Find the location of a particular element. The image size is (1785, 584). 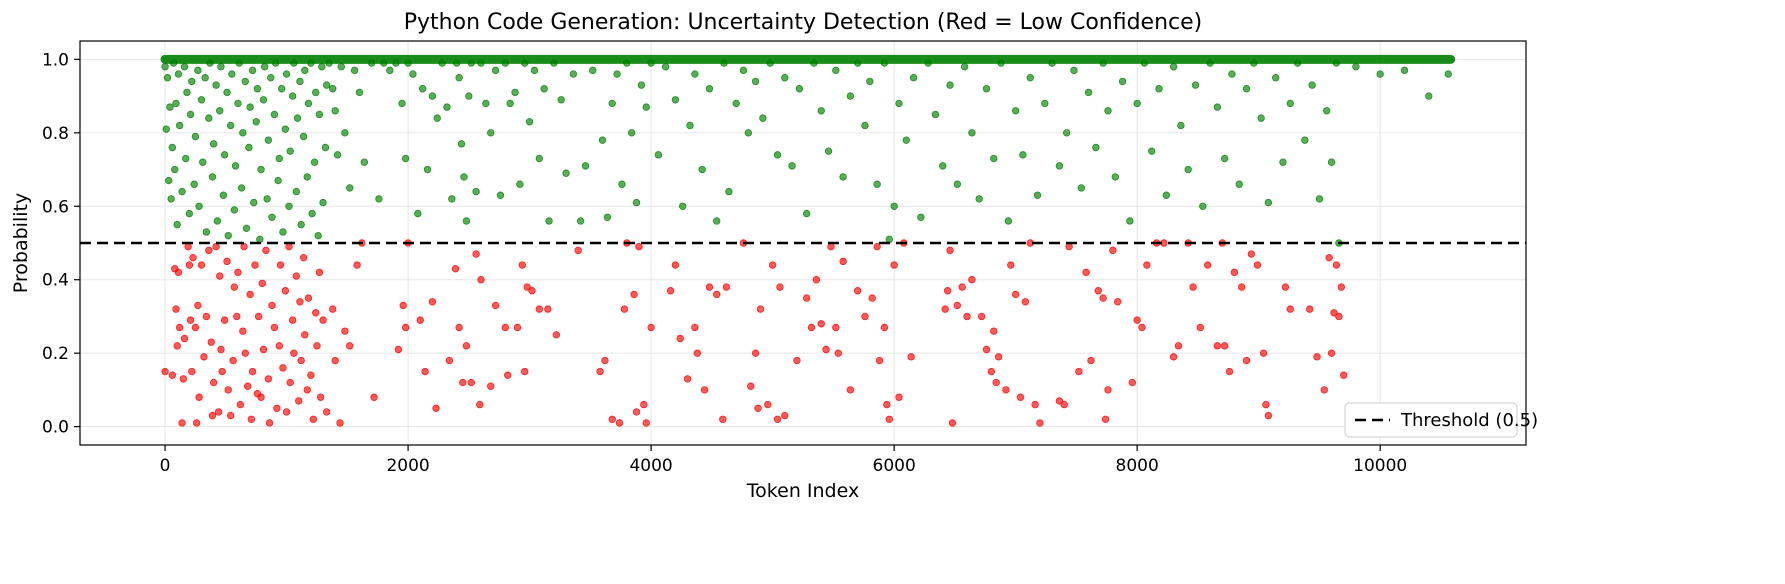

x-tick-label: 8000 is located at coordinates (1137, 466).